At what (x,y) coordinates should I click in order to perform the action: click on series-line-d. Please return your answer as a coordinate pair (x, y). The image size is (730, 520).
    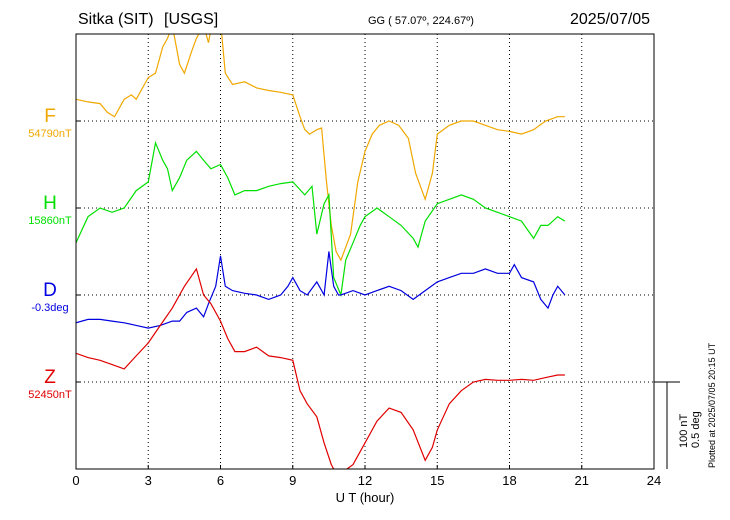
    Looking at the image, I should click on (321, 290).